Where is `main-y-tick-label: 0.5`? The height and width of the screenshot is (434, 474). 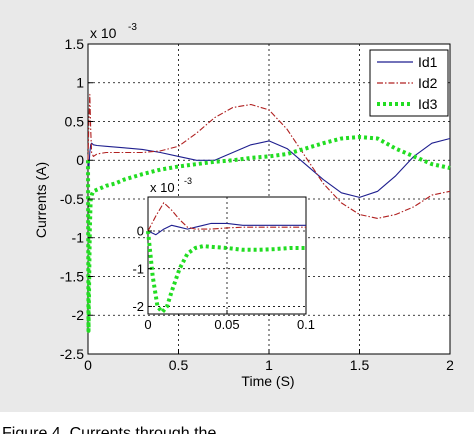
main-y-tick-label: 0.5 is located at coordinates (75, 121).